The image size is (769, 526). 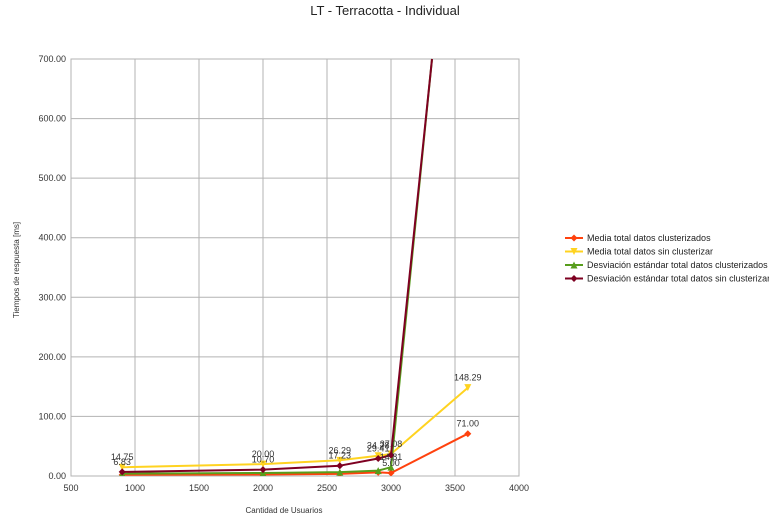 What do you see at coordinates (52, 416) in the screenshot?
I see `y-tick-label: 100.00` at bounding box center [52, 416].